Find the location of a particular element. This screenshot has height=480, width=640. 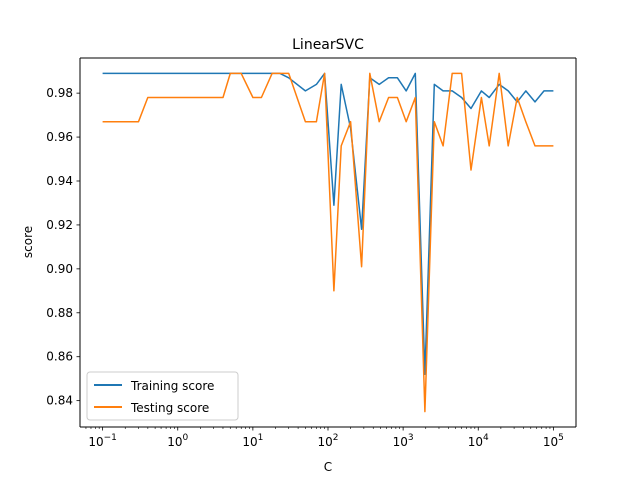

x-tick-label: 10² is located at coordinates (327, 441).